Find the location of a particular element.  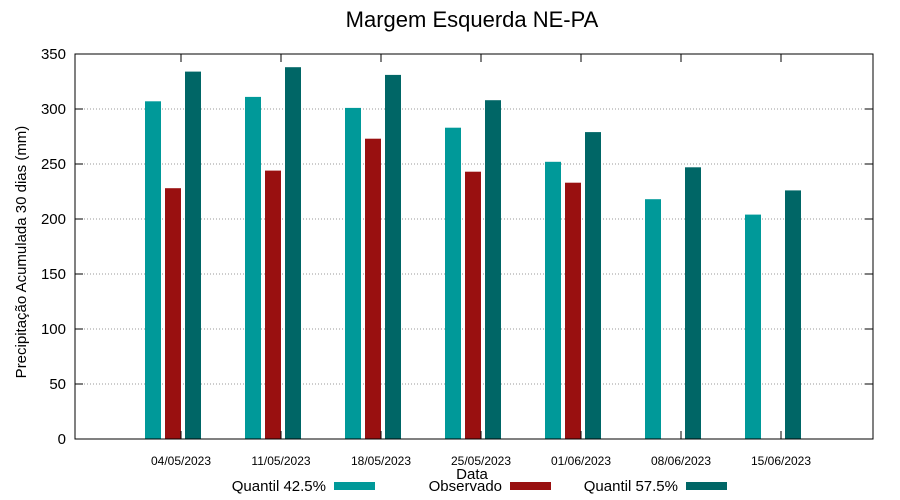

x-tick-label: 01/06/2023 is located at coordinates (581, 461).